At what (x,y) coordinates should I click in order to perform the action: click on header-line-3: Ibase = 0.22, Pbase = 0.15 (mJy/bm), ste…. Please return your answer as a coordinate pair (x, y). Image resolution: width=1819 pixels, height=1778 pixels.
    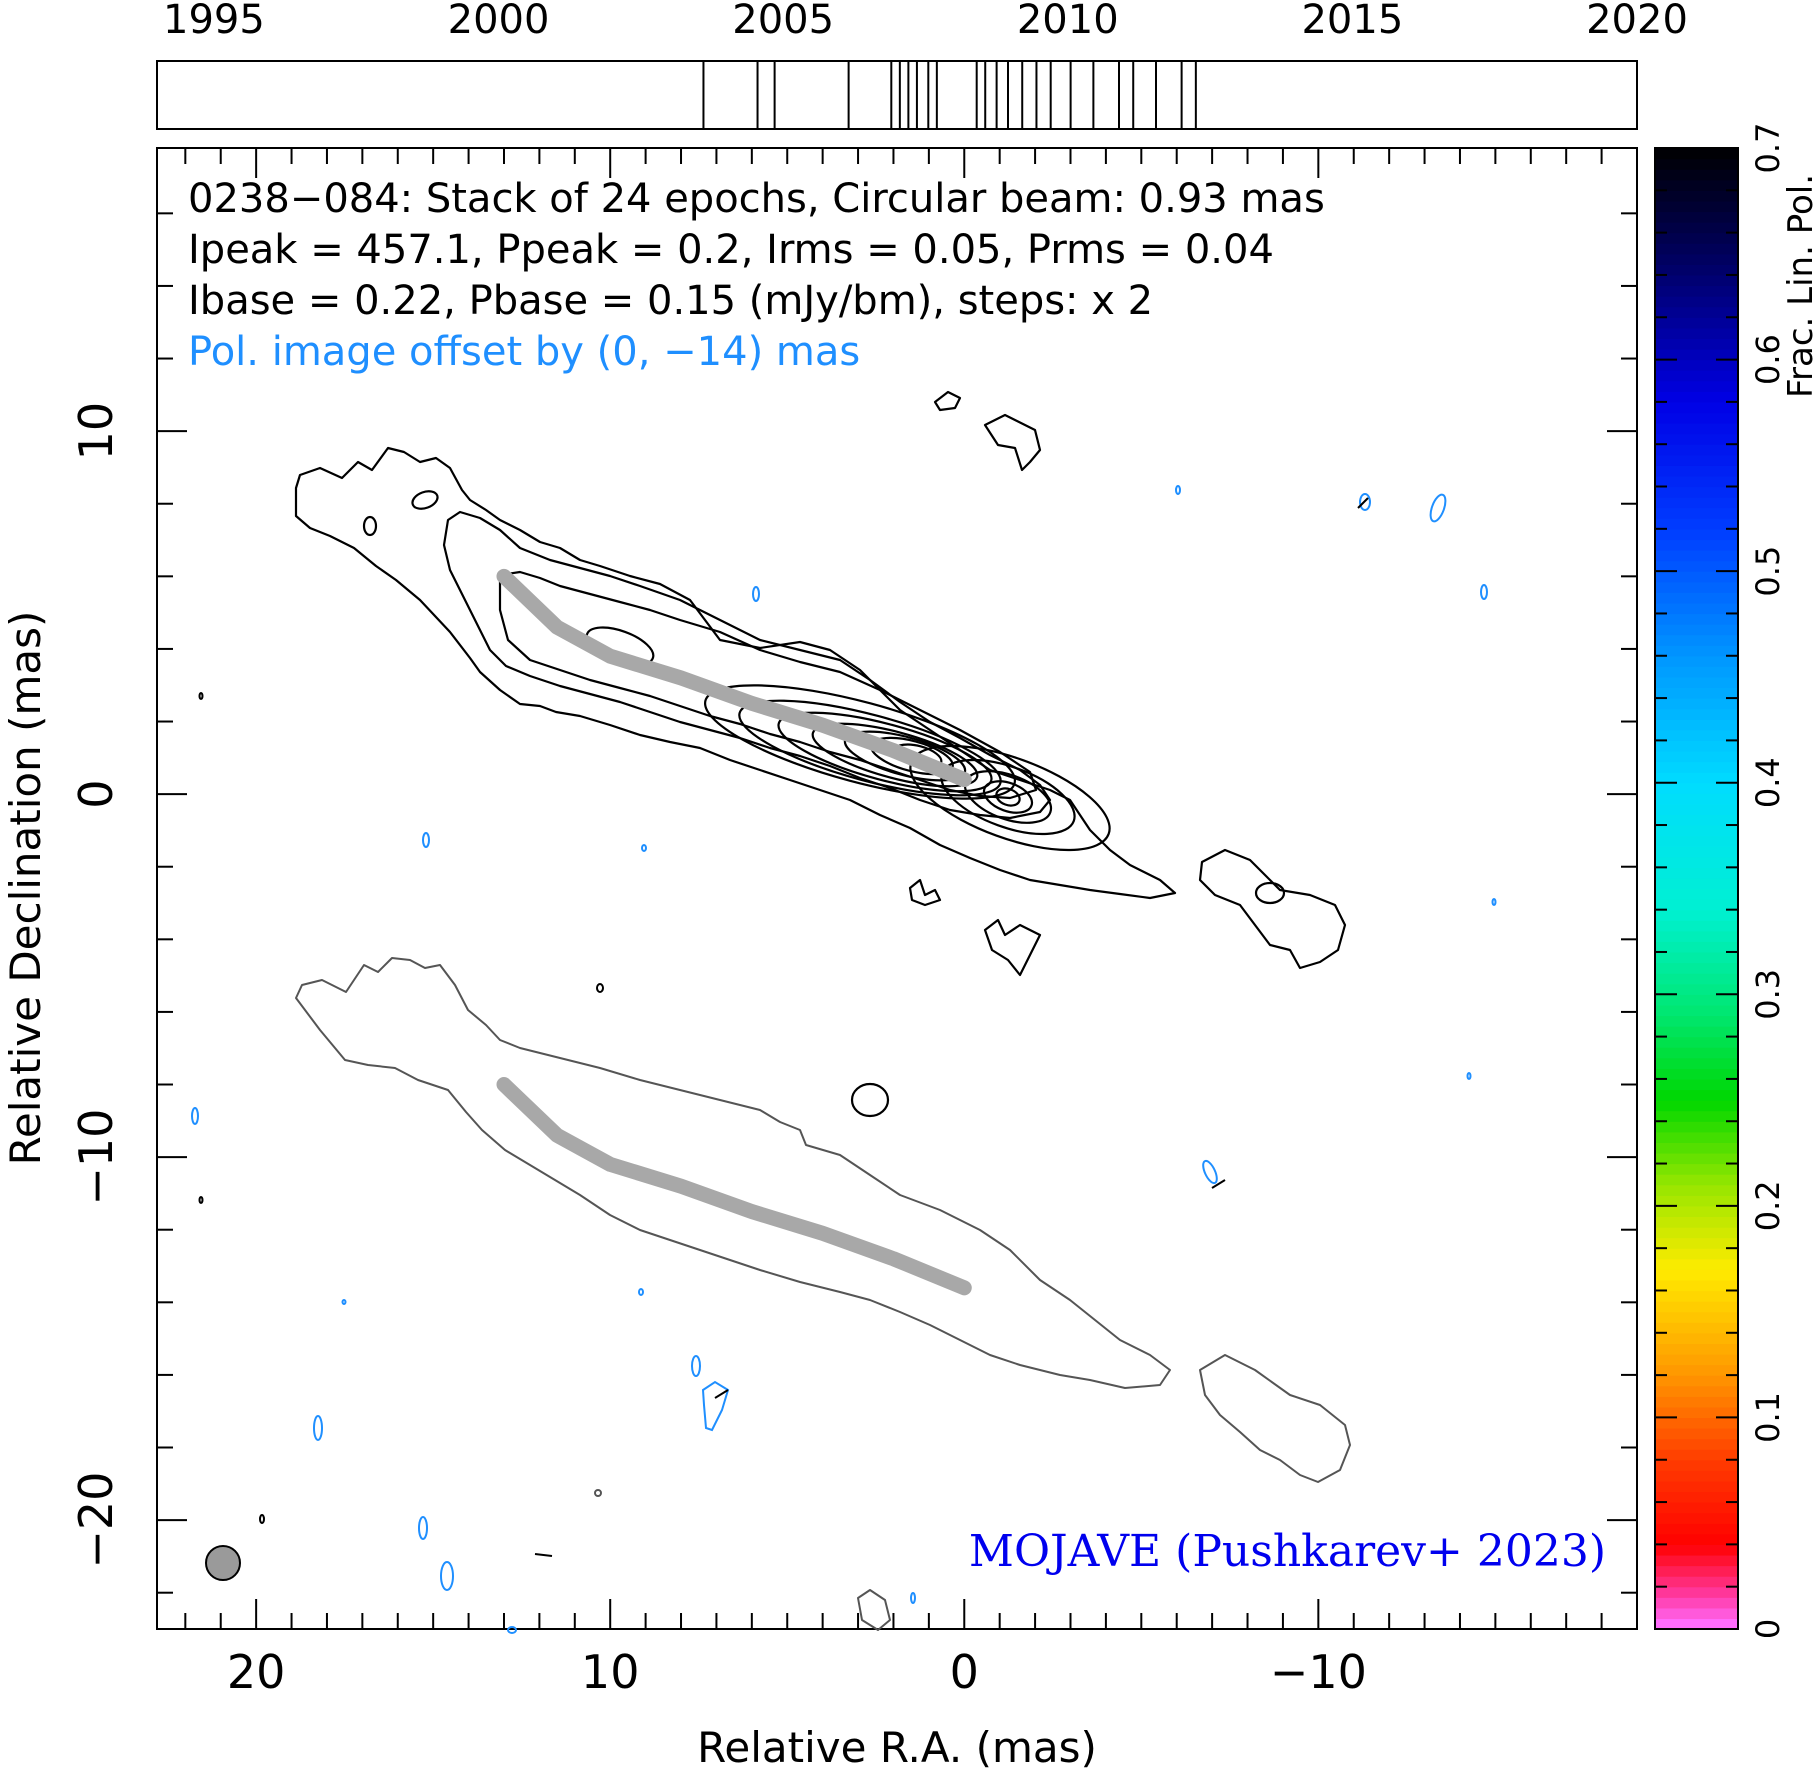
    Looking at the image, I should click on (670, 301).